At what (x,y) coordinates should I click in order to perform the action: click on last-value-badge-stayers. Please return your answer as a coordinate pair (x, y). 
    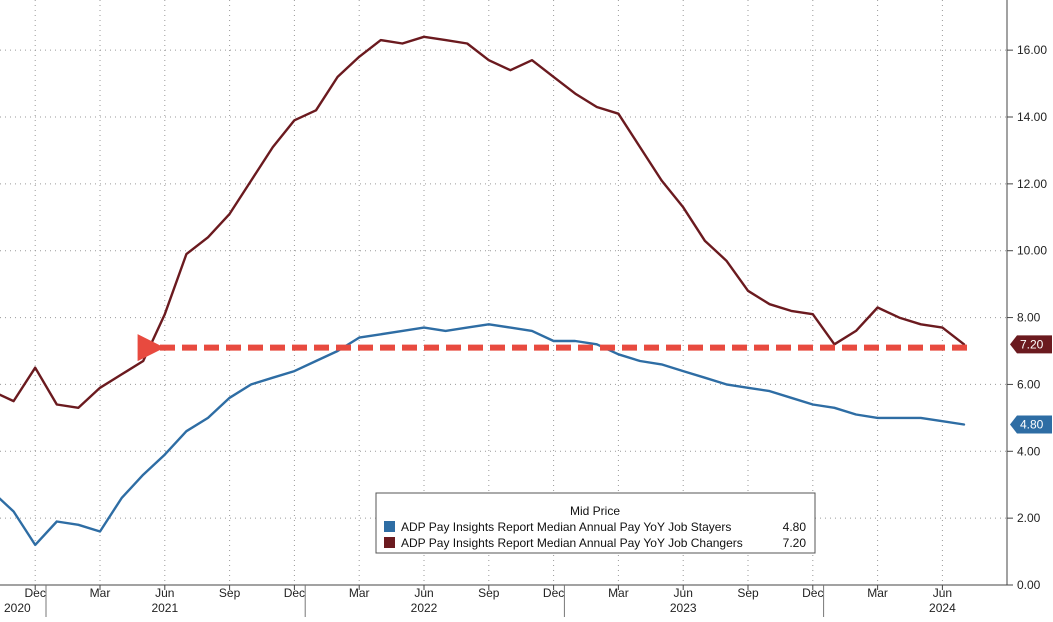
    Looking at the image, I should click on (1031, 424).